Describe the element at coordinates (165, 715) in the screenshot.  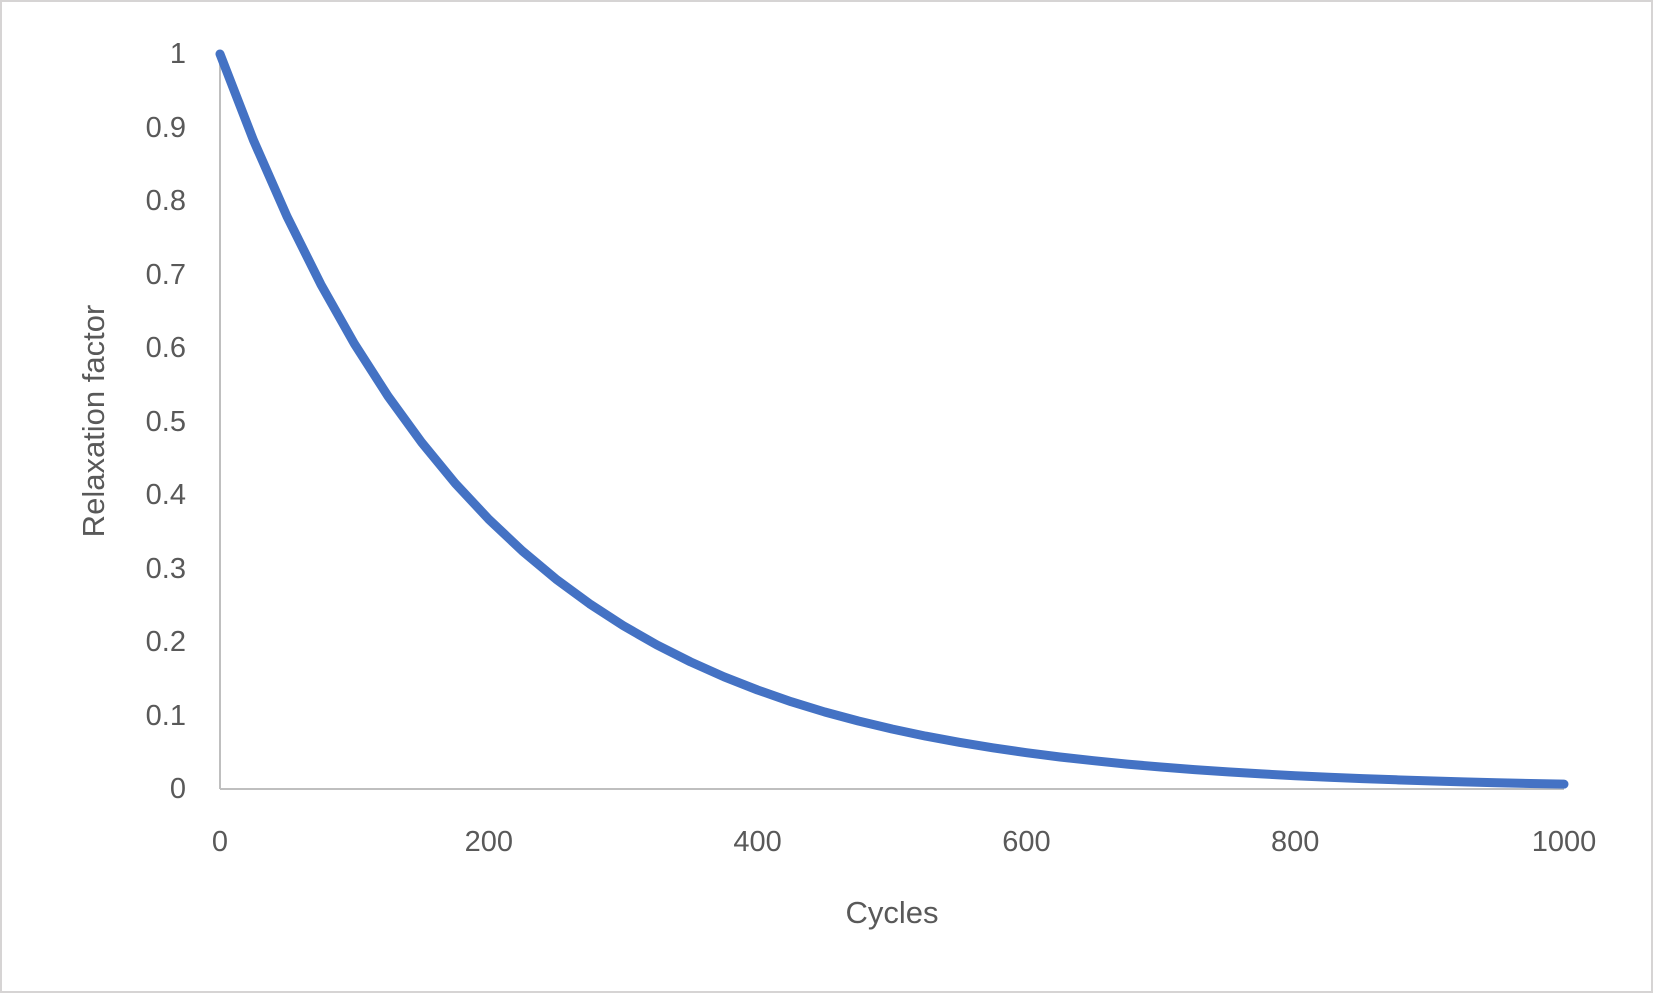
I see `y-tick-label: 0.1` at that location.